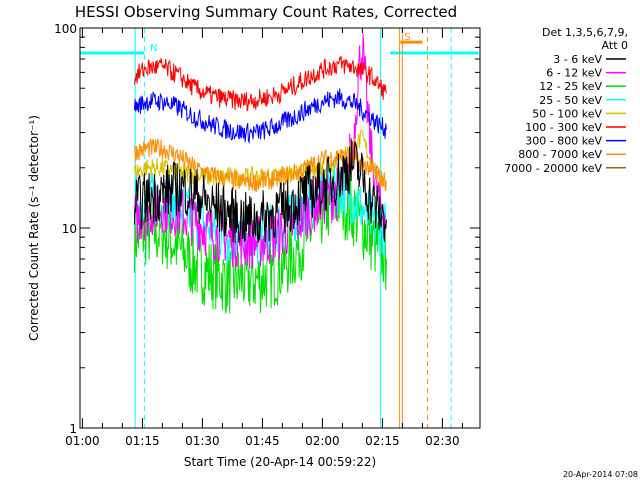 This screenshot has width=640, height=480. Describe the element at coordinates (142, 441) in the screenshot. I see `x-tick-label: 01:15` at that location.